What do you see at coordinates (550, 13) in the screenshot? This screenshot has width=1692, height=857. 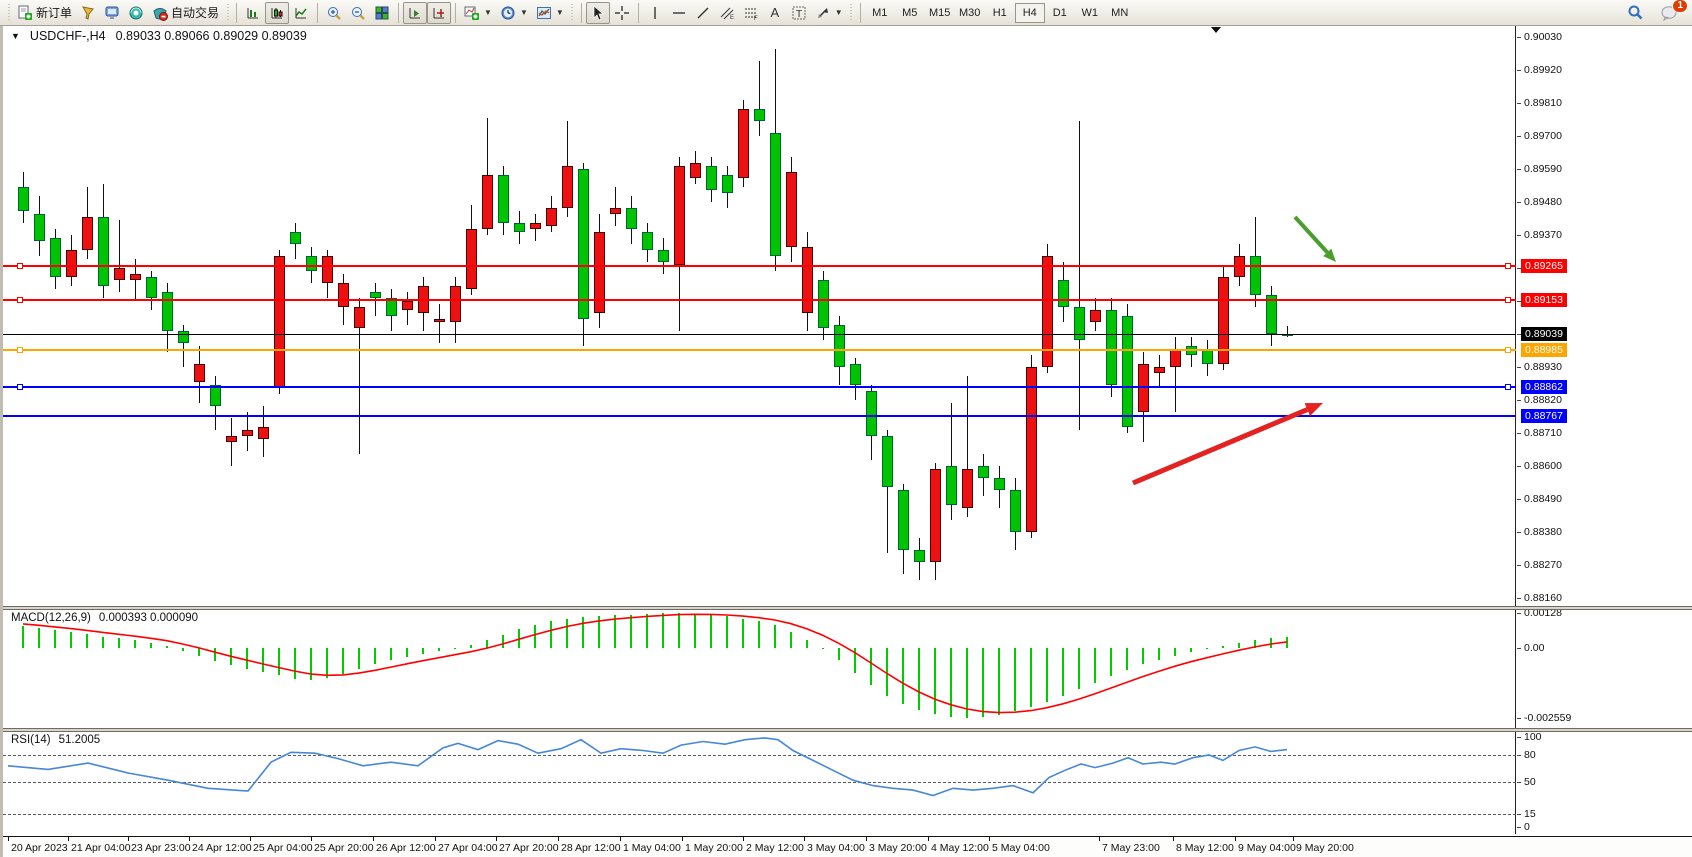 I see `templates-button: ▼` at bounding box center [550, 13].